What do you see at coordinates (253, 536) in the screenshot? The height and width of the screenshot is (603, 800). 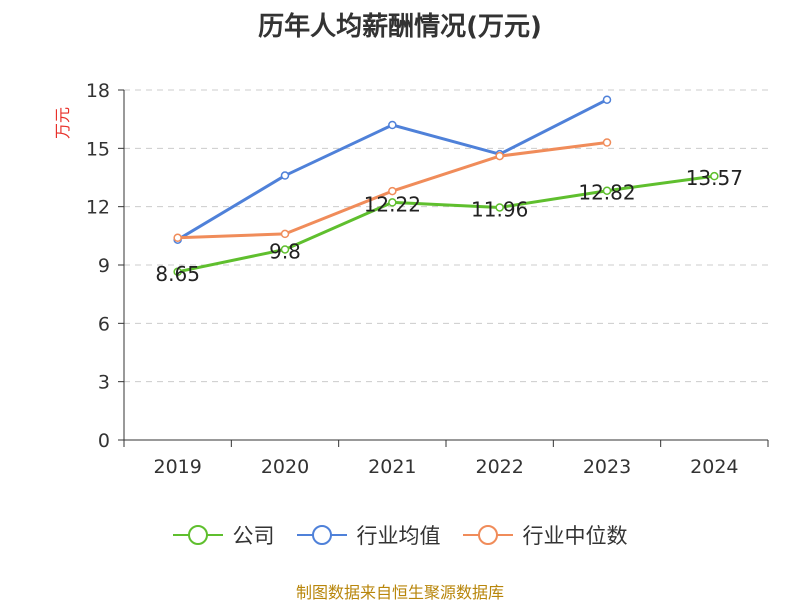 I see `legend-label: 公司` at bounding box center [253, 536].